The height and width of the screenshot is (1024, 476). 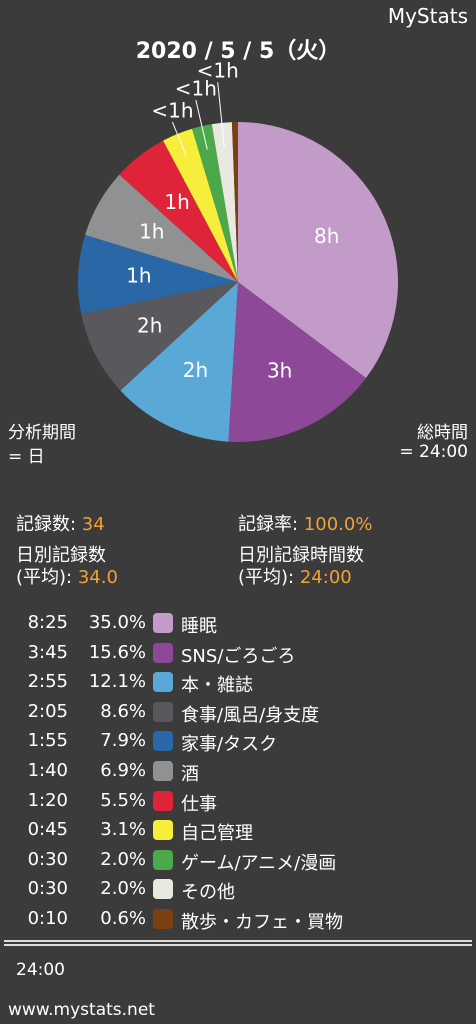 I want to click on row-time: 8:25, so click(x=47, y=622).